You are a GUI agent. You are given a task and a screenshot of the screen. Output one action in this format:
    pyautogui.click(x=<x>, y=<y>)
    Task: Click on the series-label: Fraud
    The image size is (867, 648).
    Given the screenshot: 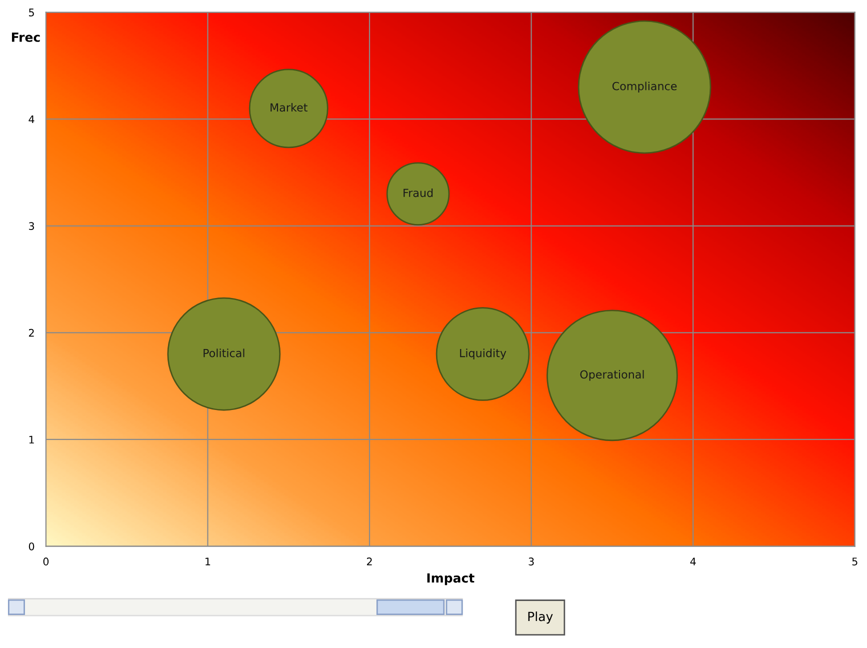 What is the action you would take?
    pyautogui.click(x=418, y=193)
    